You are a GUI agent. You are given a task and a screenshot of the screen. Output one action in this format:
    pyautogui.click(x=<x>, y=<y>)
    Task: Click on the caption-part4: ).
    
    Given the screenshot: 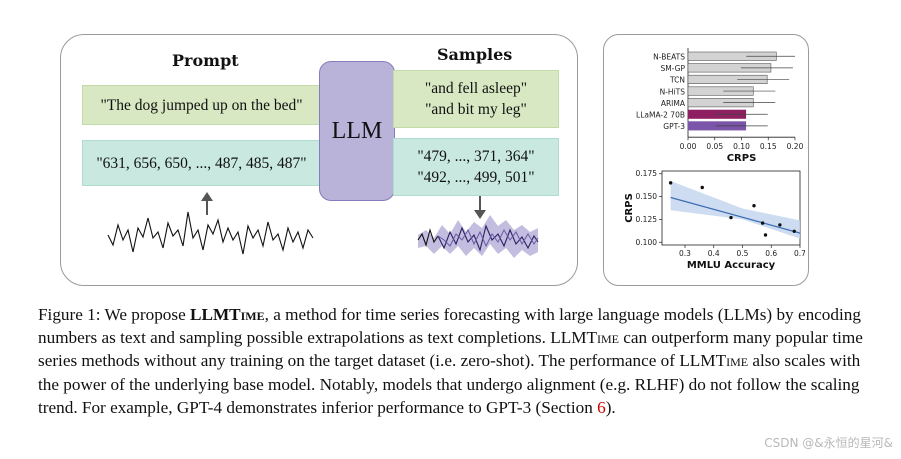 What is the action you would take?
    pyautogui.click(x=610, y=407)
    